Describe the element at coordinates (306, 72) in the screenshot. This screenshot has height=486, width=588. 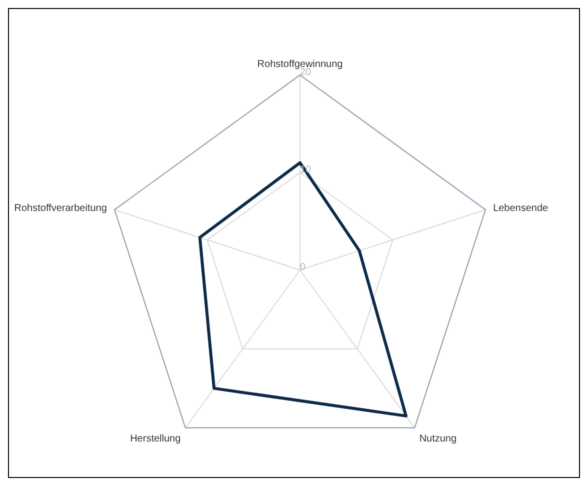
I see `y-tick-label: 20` at that location.